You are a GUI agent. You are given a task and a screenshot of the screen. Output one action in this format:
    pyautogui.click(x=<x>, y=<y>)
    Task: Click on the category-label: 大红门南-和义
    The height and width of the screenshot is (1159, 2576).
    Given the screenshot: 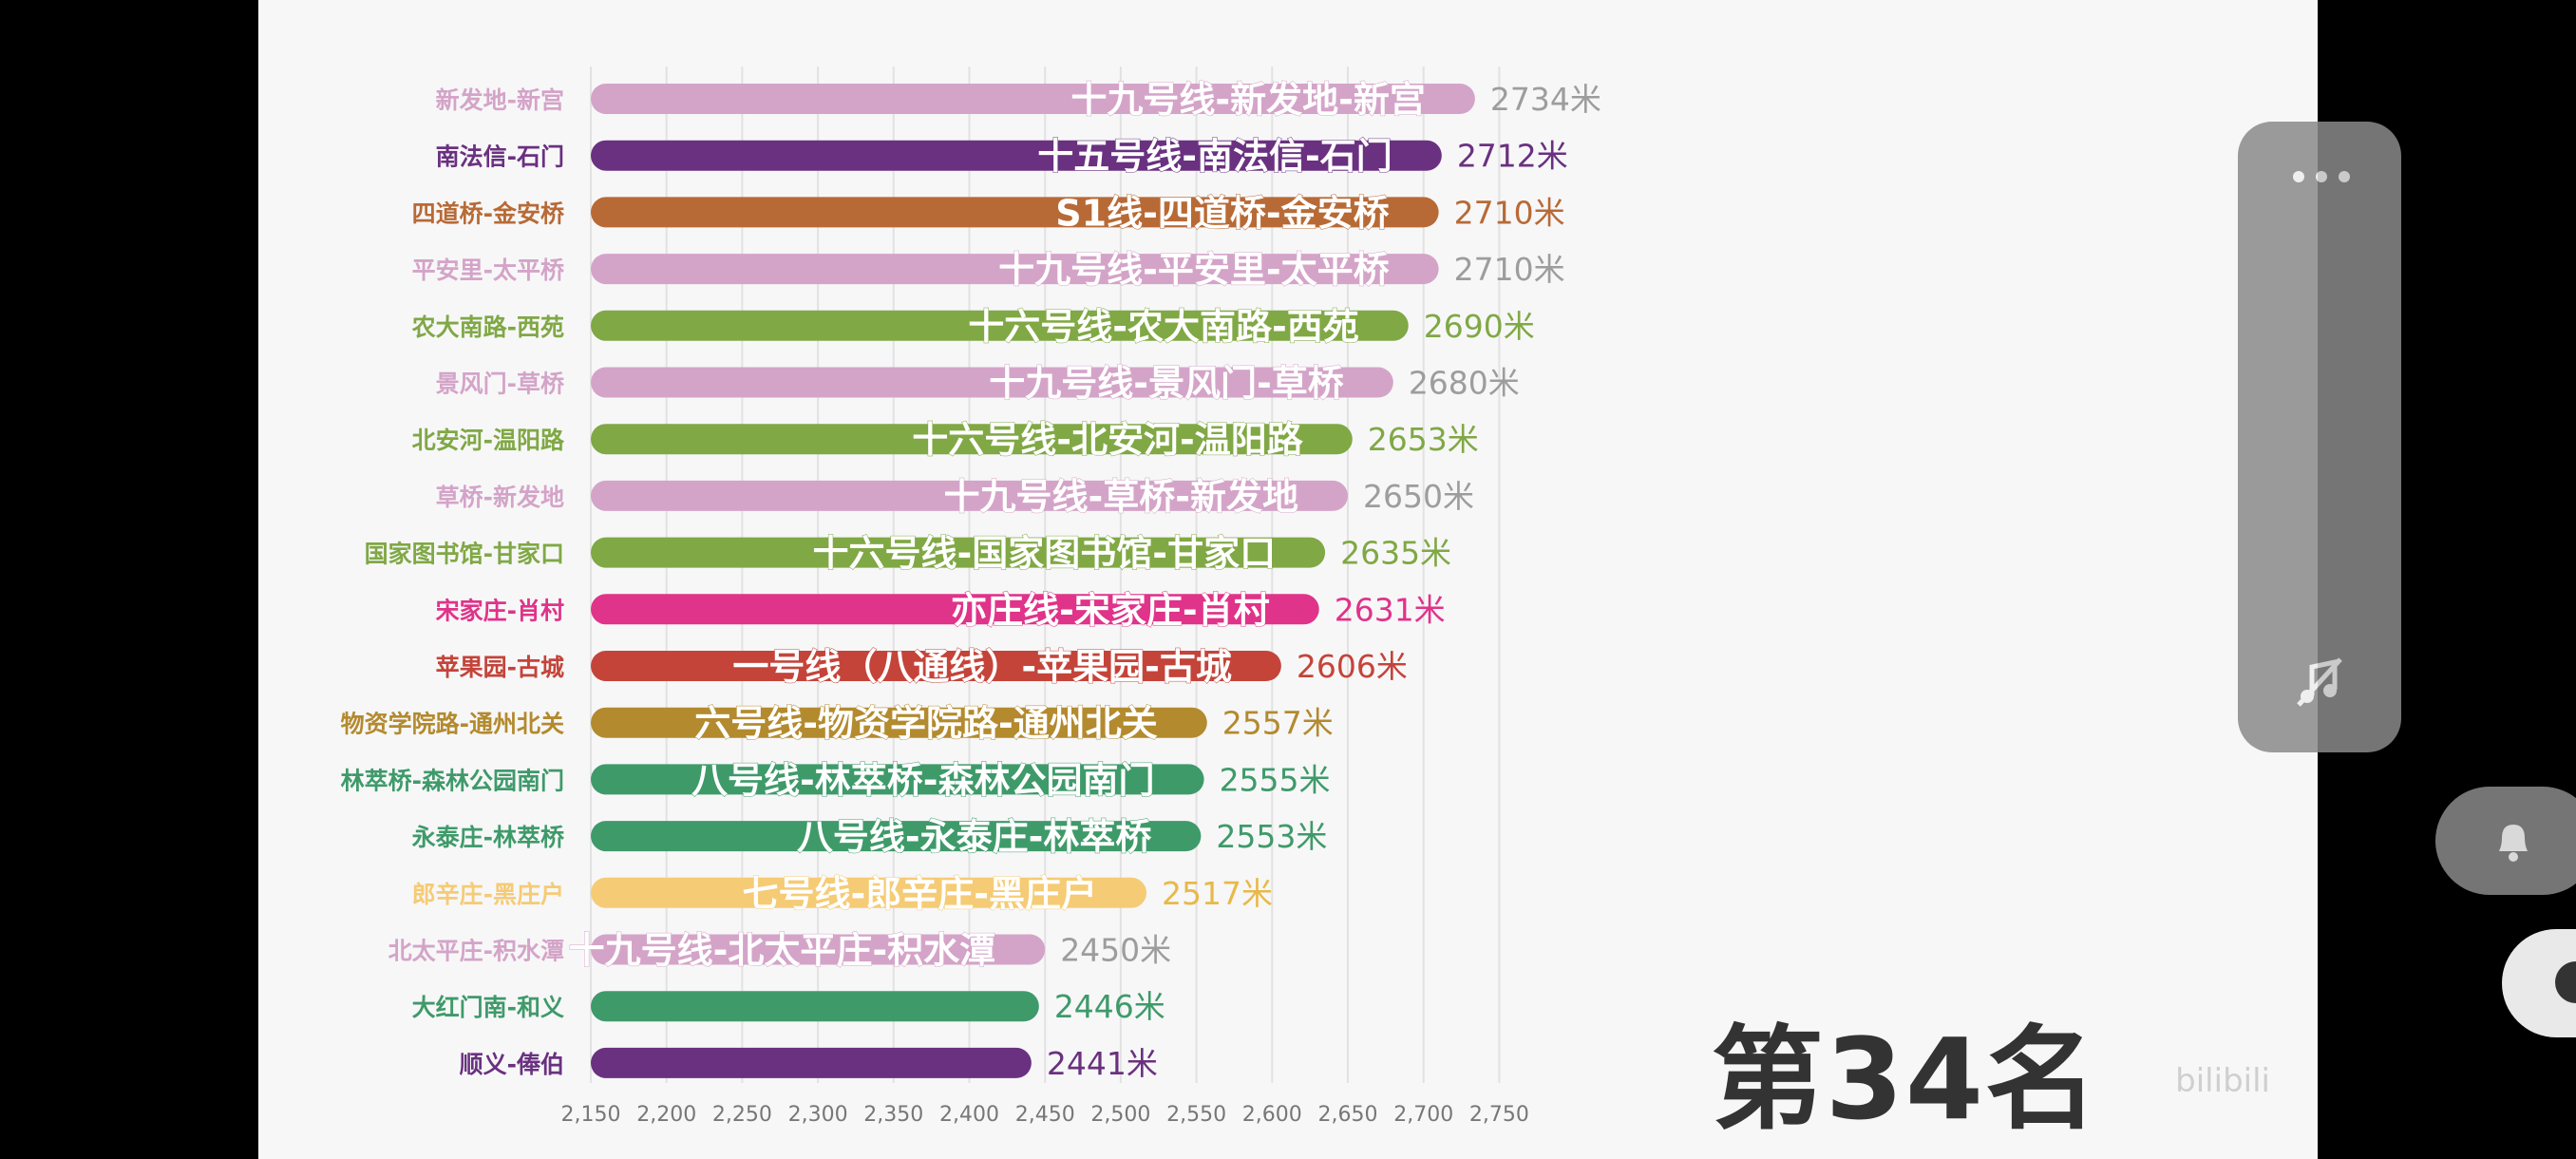 What is the action you would take?
    pyautogui.click(x=488, y=1007)
    